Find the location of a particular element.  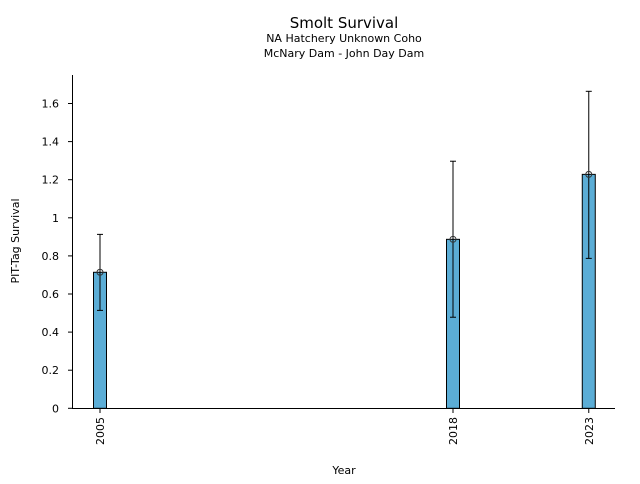

x-tick-label: 2005 is located at coordinates (100, 431).